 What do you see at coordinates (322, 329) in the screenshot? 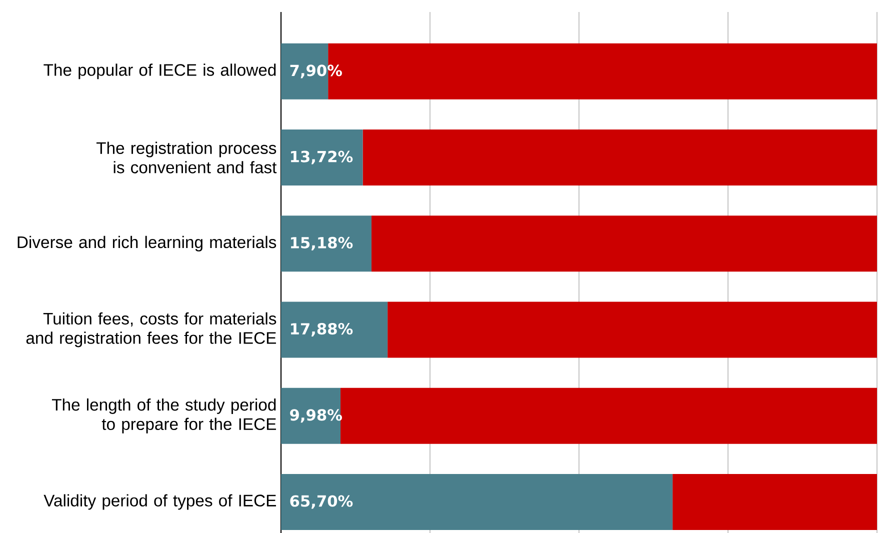
I see `data-label: 17,88%` at bounding box center [322, 329].